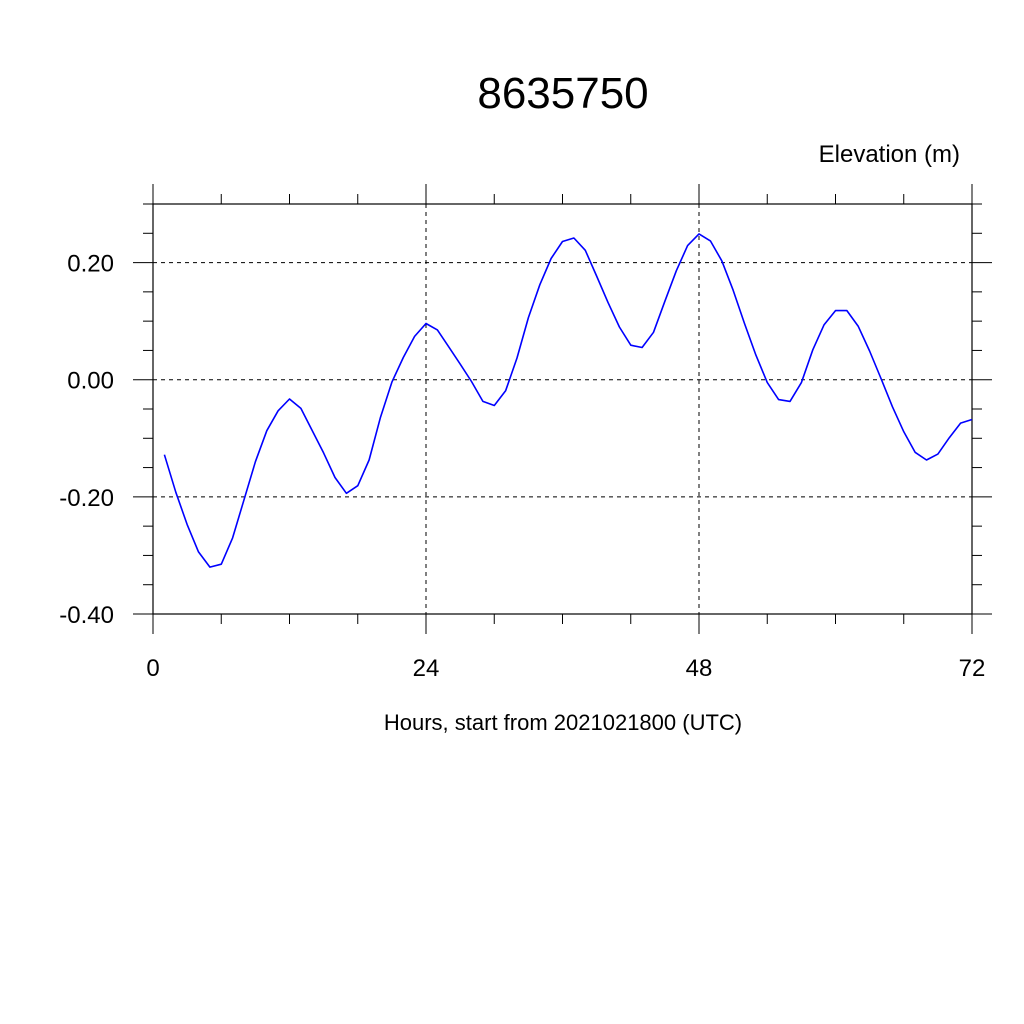 This screenshot has width=1024, height=1024. Describe the element at coordinates (152, 668) in the screenshot. I see `x-tick-label: 0` at that location.